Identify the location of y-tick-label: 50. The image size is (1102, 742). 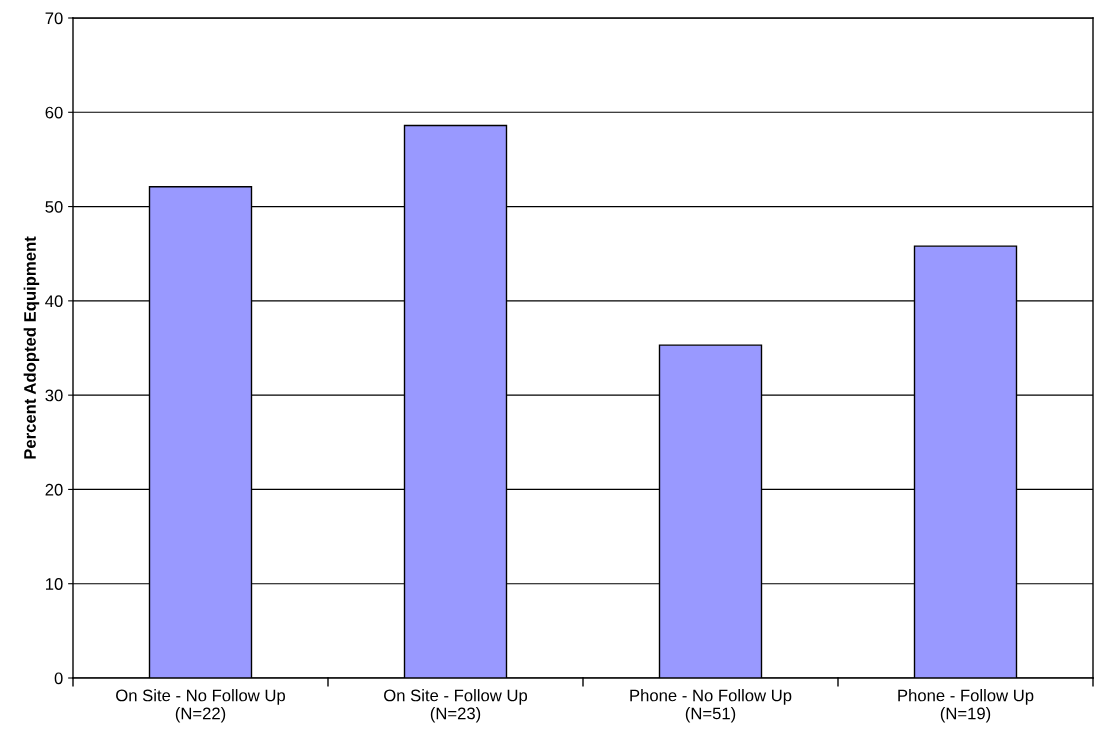
(54, 206).